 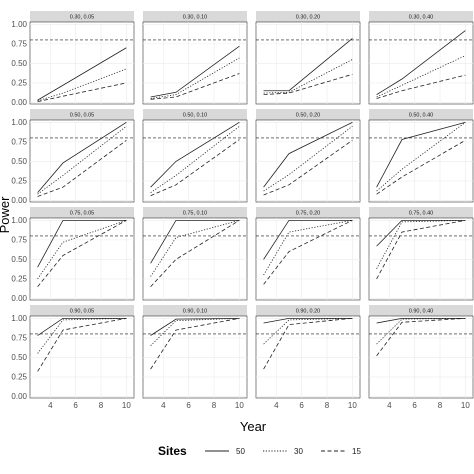 I want to click on facet-panel: 0.50, 0.05, so click(x=82, y=156).